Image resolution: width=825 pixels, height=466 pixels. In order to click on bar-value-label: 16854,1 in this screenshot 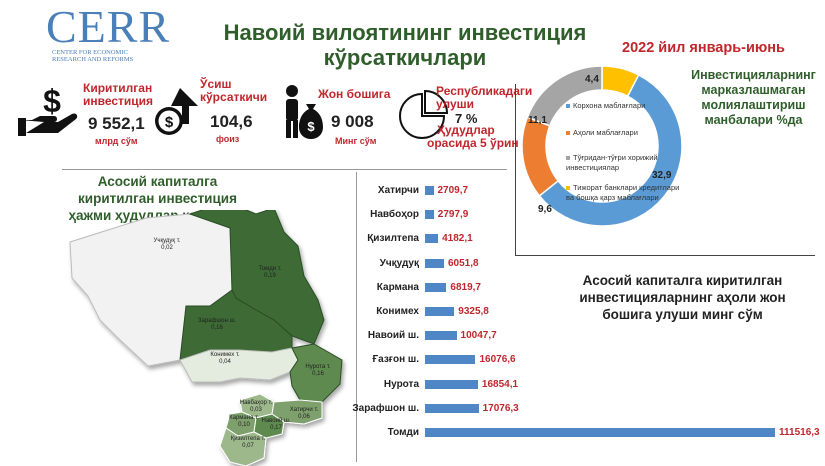, I will do `click(500, 384)`.